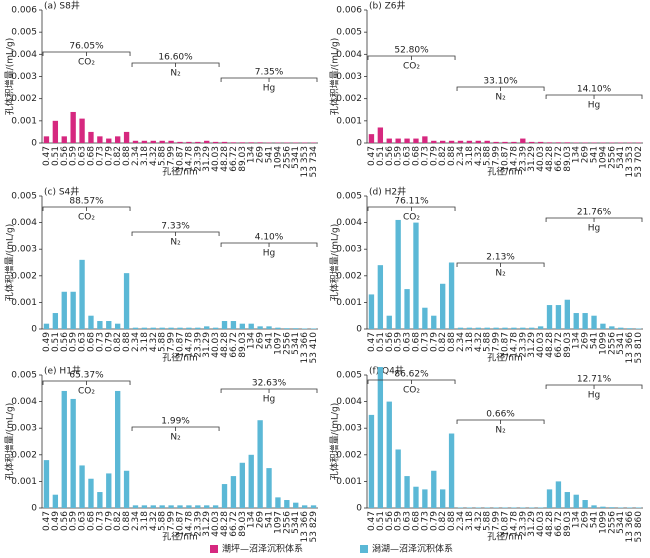  I want to click on x-tick-label: 3.18, so click(145, 521).